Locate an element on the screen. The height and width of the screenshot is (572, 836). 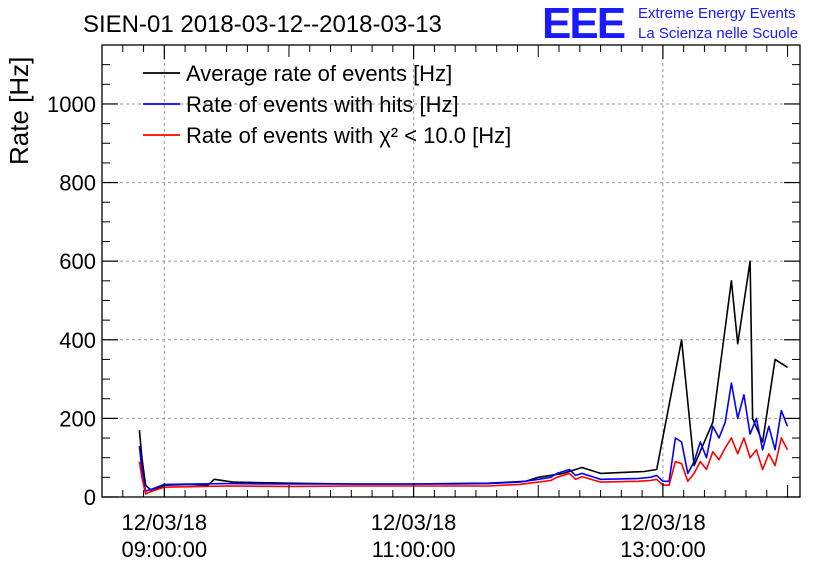
legend-label-1: Rate of events with hits [Hz] is located at coordinates (322, 104).